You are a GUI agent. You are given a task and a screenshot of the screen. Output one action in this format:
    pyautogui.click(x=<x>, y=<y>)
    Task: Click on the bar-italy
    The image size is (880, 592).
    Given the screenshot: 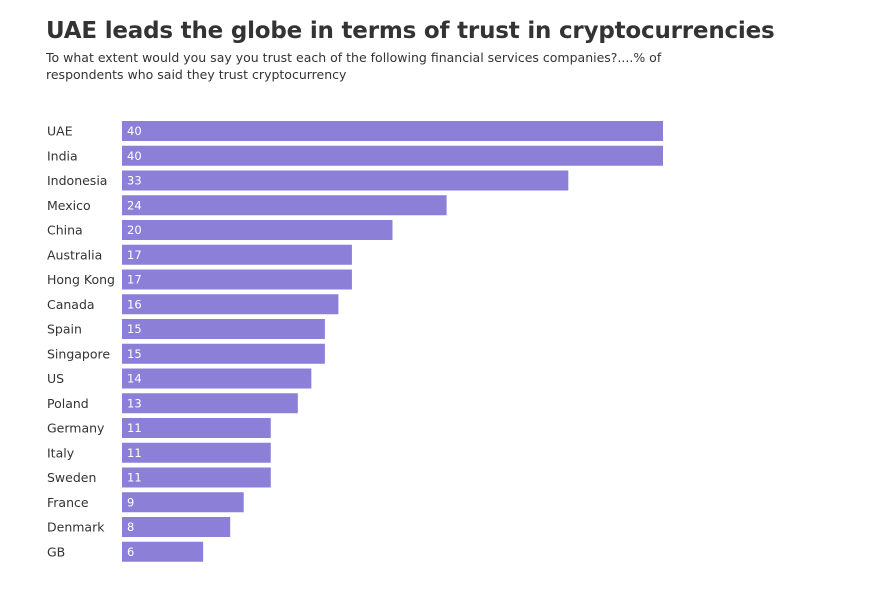 What is the action you would take?
    pyautogui.click(x=196, y=452)
    